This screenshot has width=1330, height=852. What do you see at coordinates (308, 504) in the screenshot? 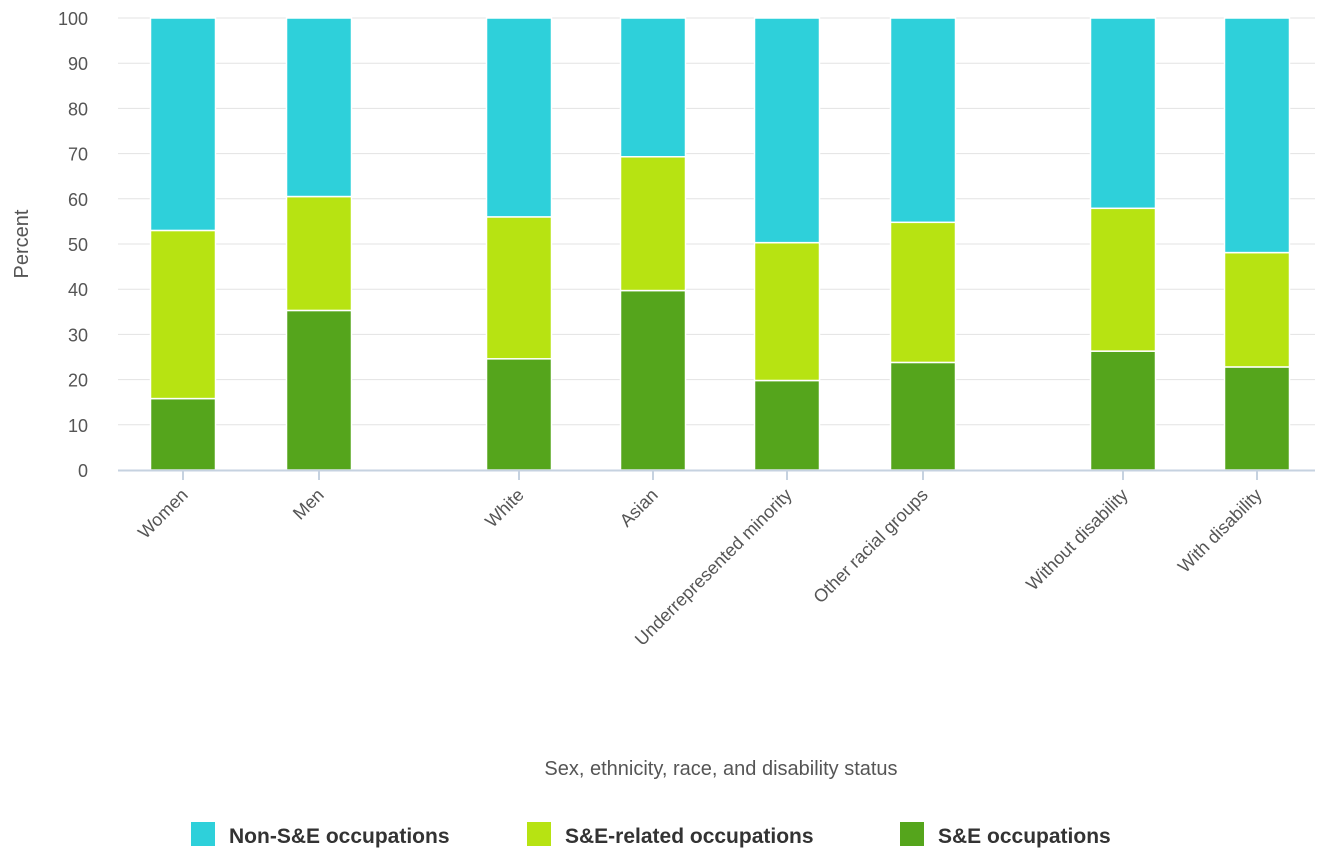
I see `x-tick-label: Men` at bounding box center [308, 504].